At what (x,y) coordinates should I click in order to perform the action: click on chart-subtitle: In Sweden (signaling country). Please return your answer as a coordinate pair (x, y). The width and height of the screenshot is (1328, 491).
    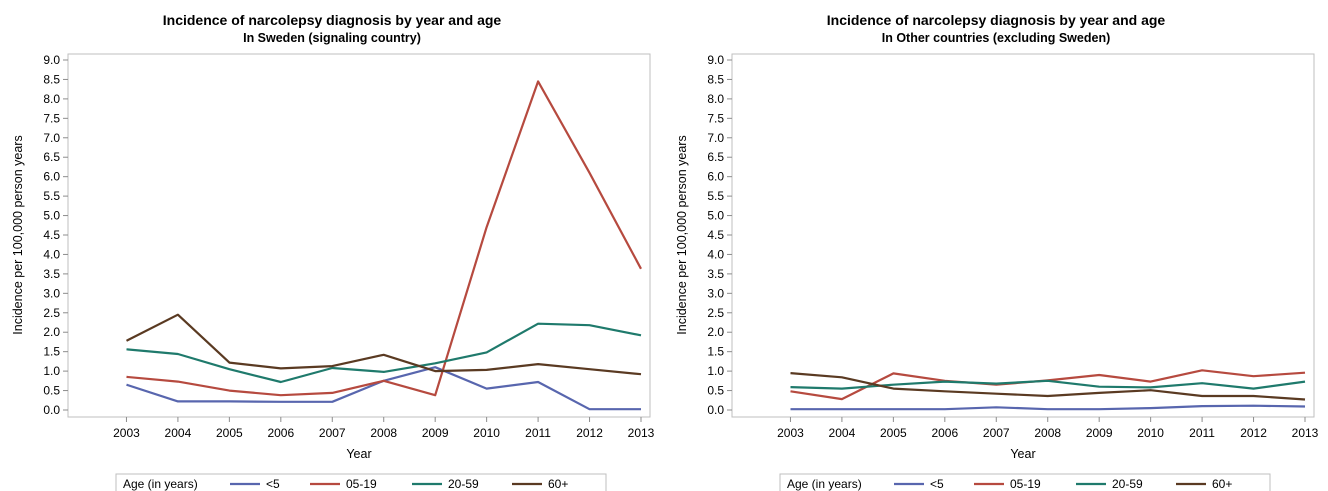
    Looking at the image, I should click on (332, 38).